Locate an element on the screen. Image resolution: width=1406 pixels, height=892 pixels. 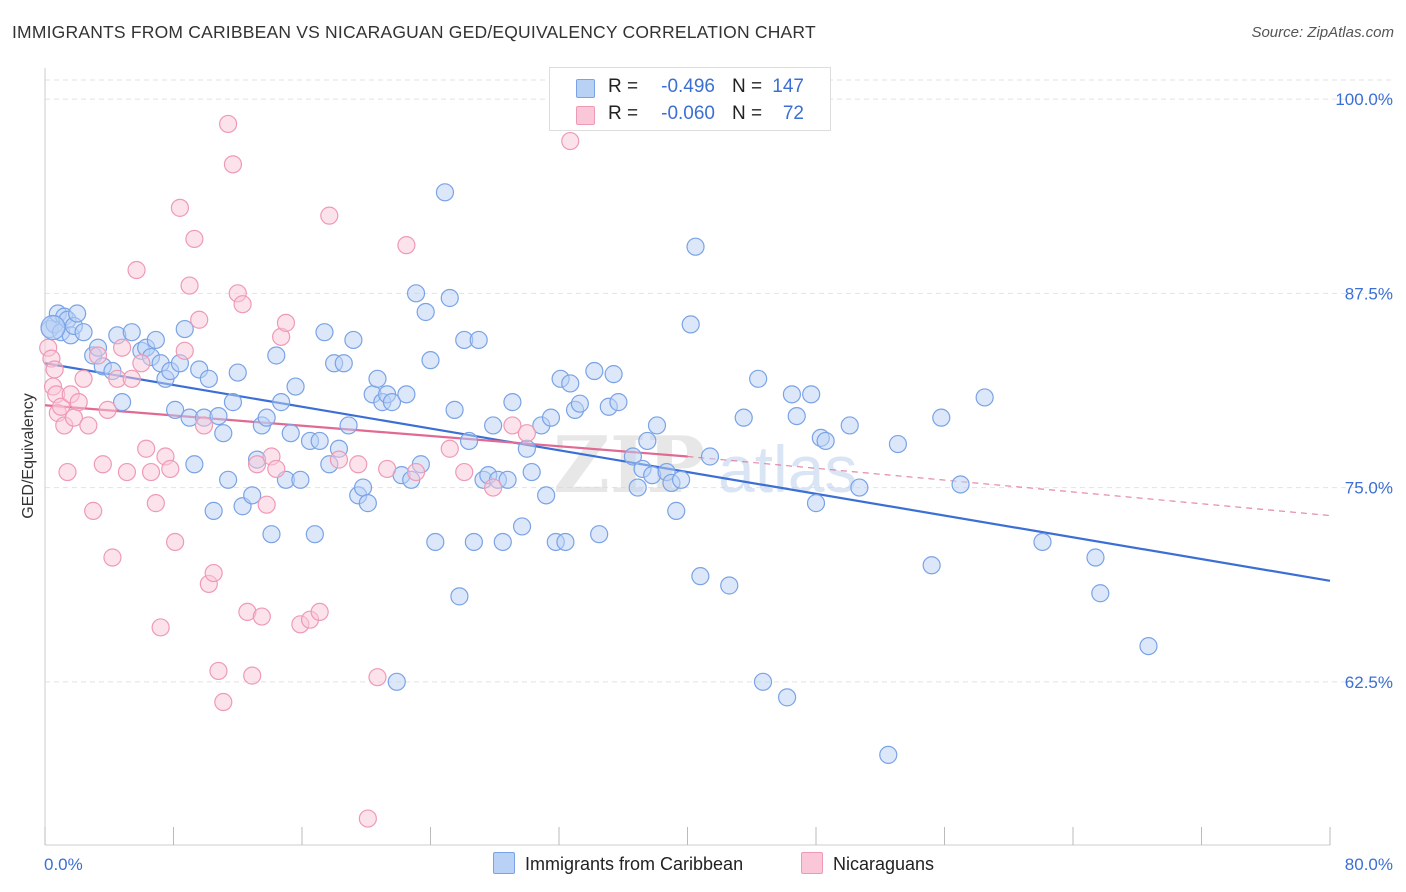
legend-swatch-caribbean is located at coordinates (585, 88).